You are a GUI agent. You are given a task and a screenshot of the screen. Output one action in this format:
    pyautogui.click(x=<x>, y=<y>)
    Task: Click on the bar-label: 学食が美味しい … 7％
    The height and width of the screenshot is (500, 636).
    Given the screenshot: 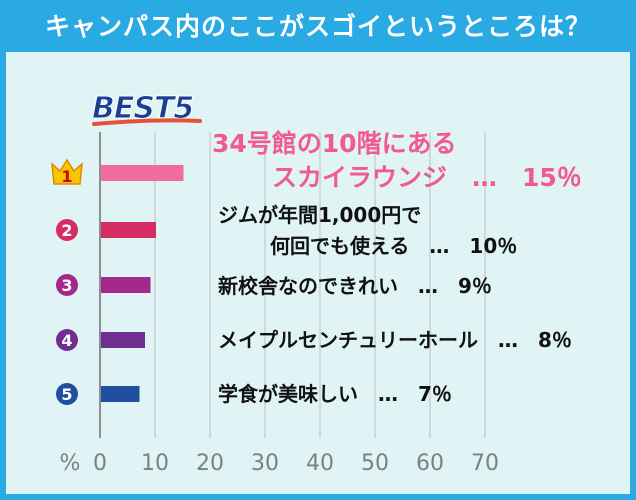 What is the action you would take?
    pyautogui.click(x=335, y=394)
    